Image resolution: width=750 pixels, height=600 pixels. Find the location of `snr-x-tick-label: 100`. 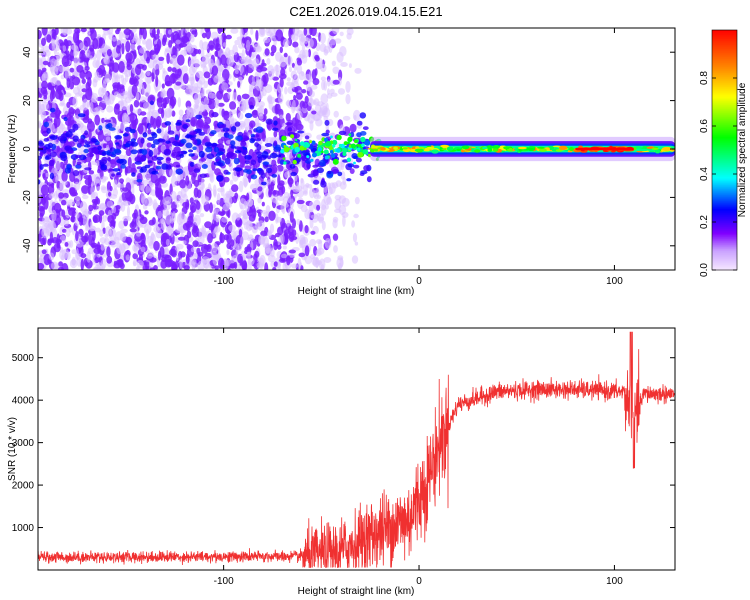

snr-x-tick-label: 100 is located at coordinates (614, 581).